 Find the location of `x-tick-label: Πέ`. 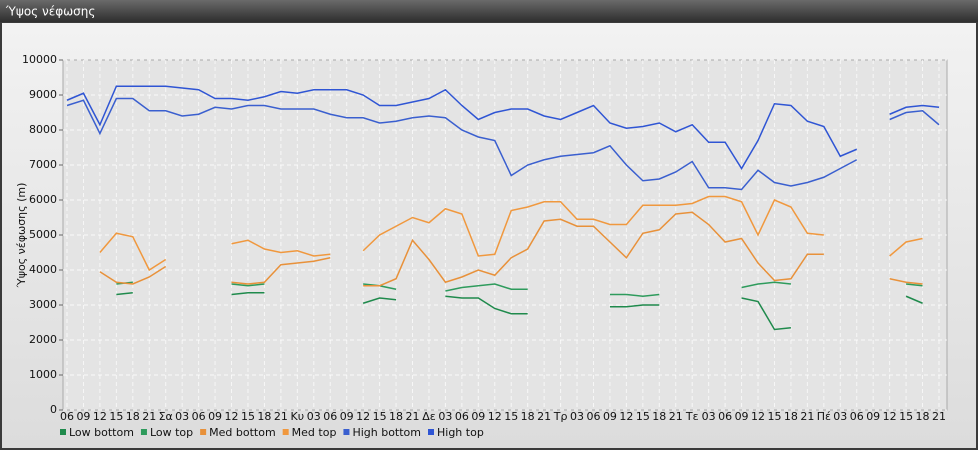

x-tick-label: Πέ is located at coordinates (824, 416).